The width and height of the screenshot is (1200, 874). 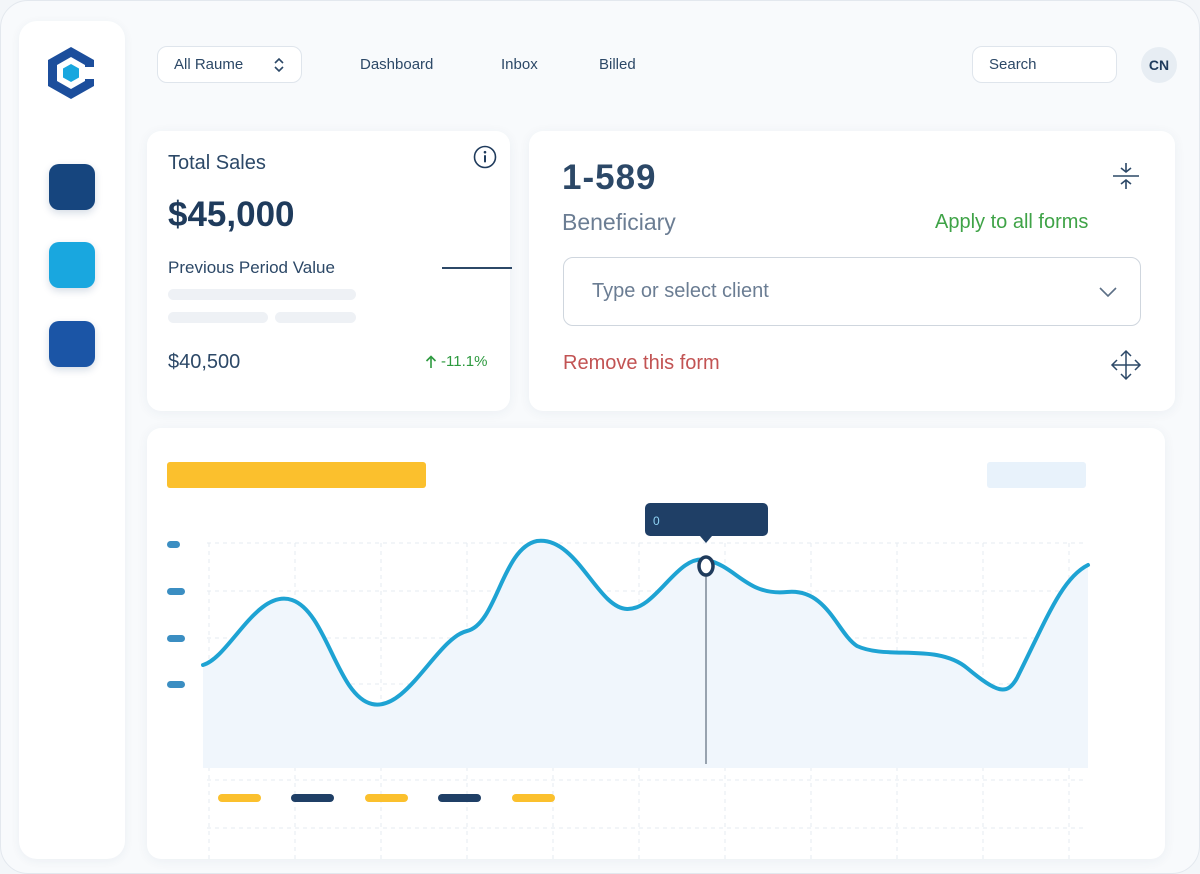 I want to click on arrow-up-icon, so click(x=431, y=361).